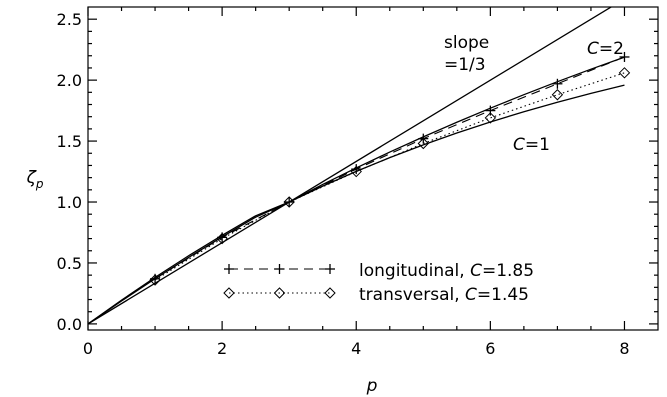 The image size is (667, 397). What do you see at coordinates (465, 65) in the screenshot?
I see `annotation-slope-line2: =1/3` at bounding box center [465, 65].